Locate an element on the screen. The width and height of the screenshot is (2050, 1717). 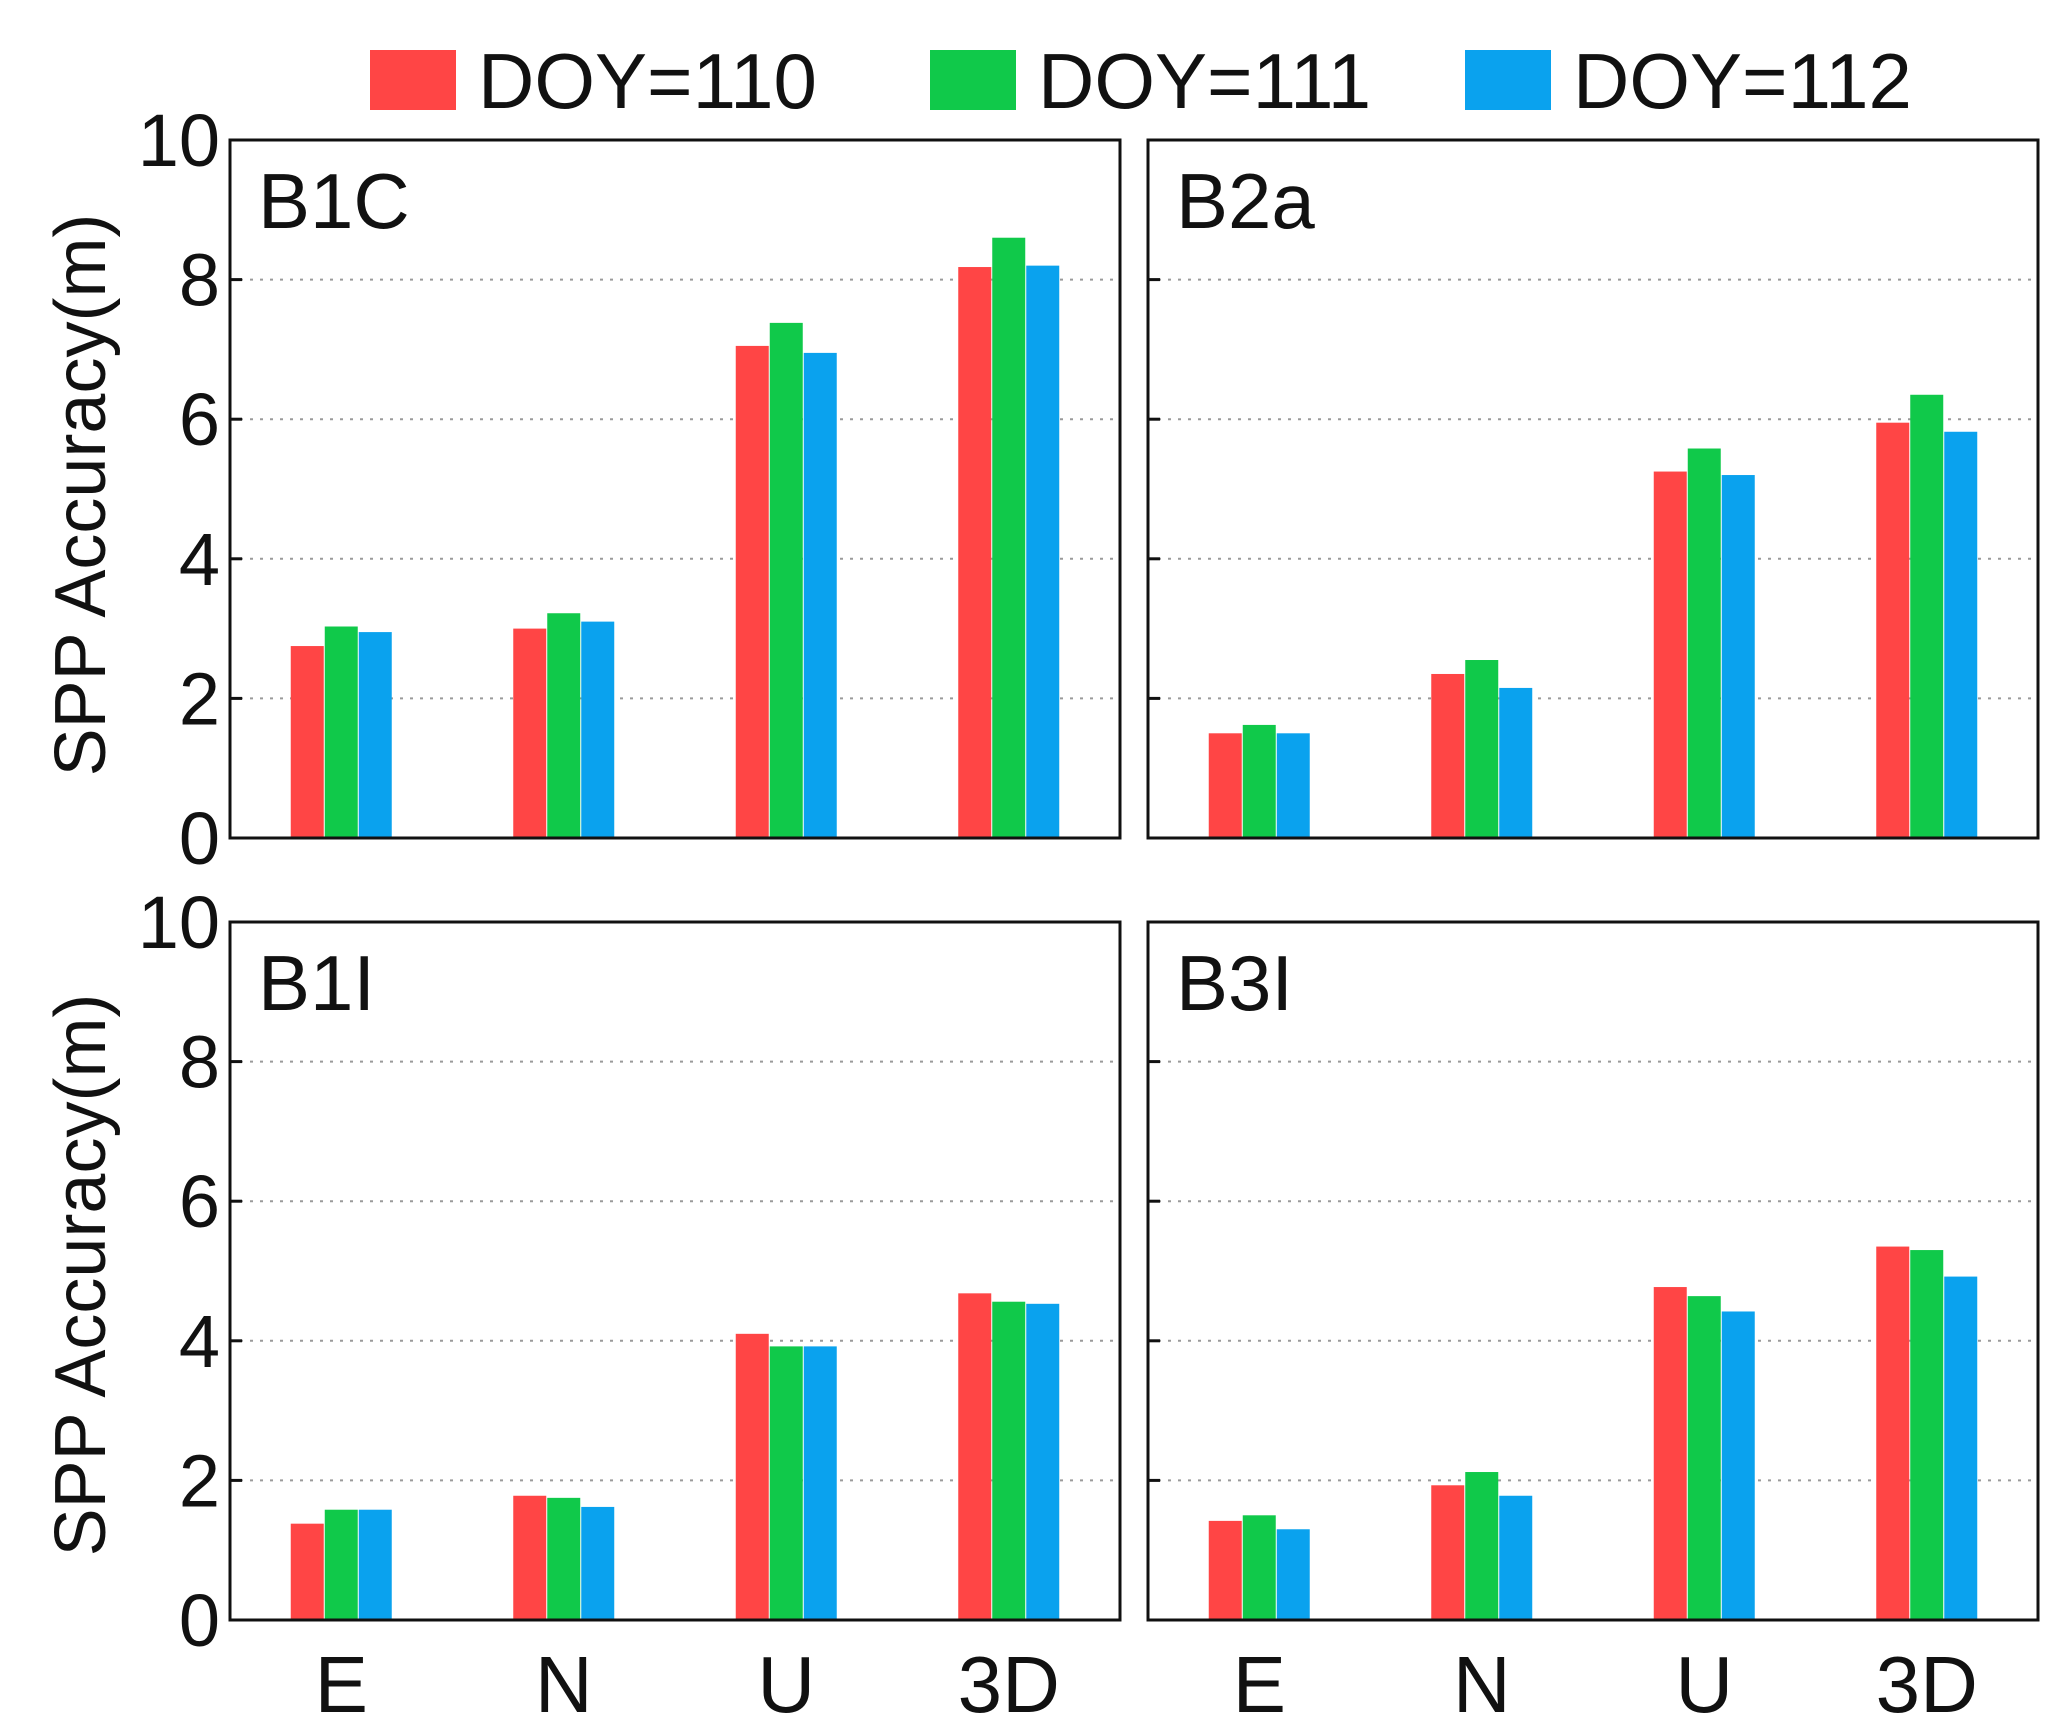
panel-title: B3I is located at coordinates (1234, 983).